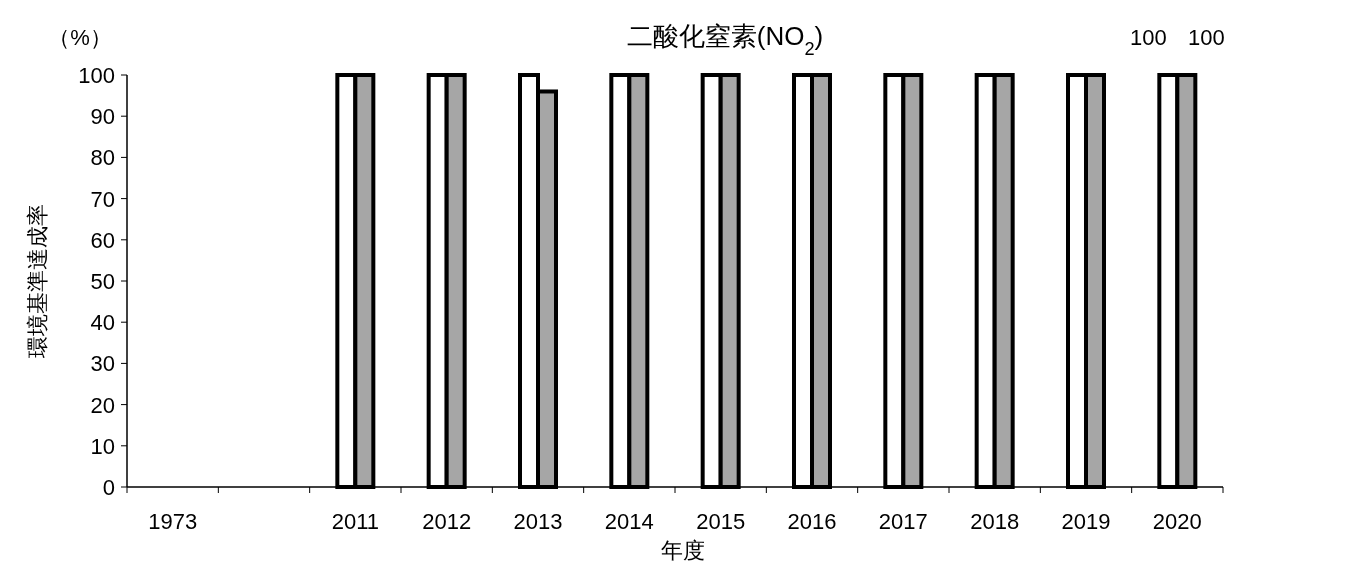  Describe the element at coordinates (102, 364) in the screenshot. I see `y-tick-label: 30` at that location.